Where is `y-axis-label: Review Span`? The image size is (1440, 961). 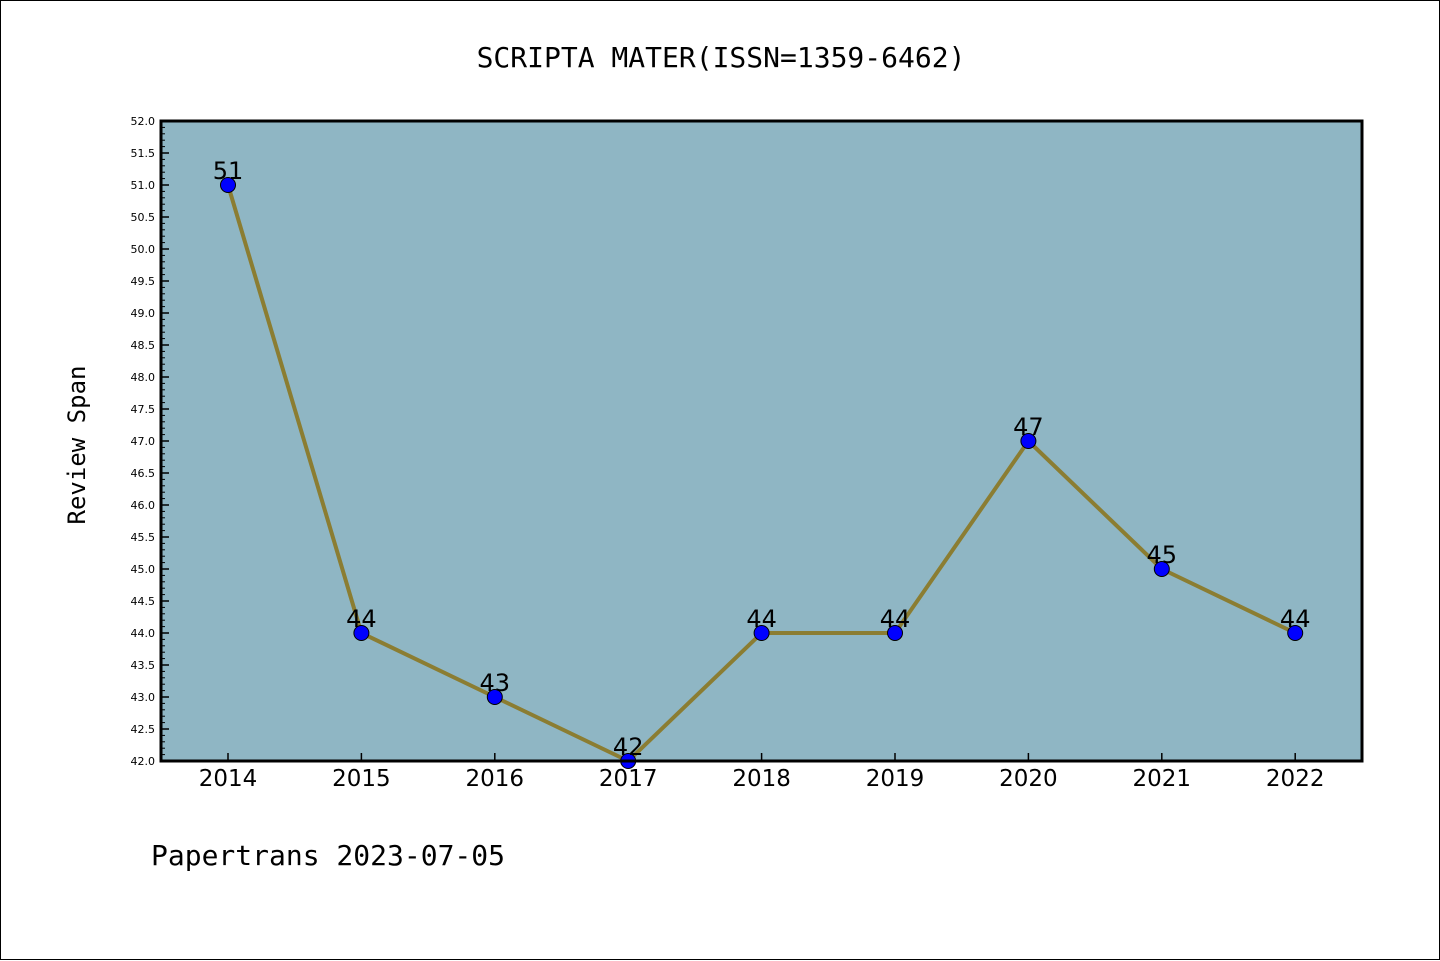 y-axis-label: Review Span is located at coordinates (77, 445).